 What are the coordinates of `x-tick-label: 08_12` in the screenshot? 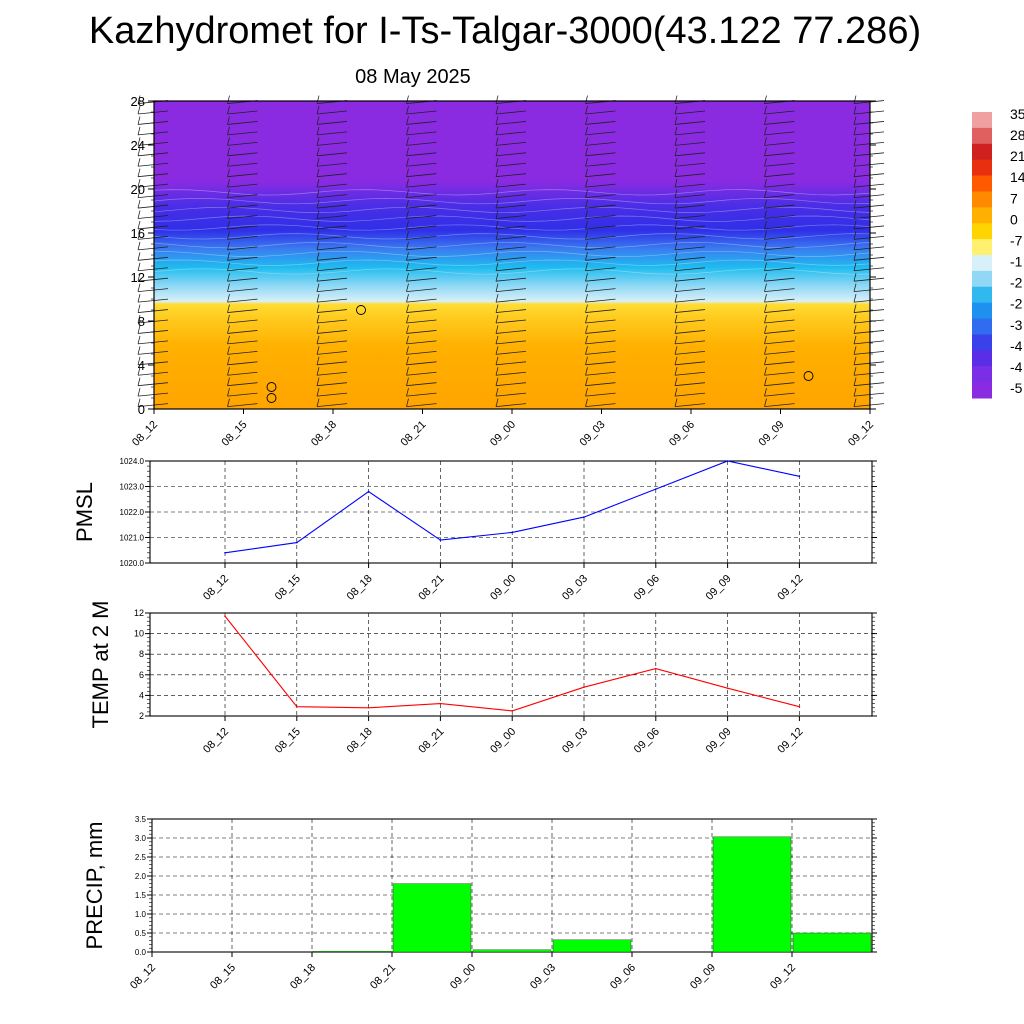 It's located at (216, 588).